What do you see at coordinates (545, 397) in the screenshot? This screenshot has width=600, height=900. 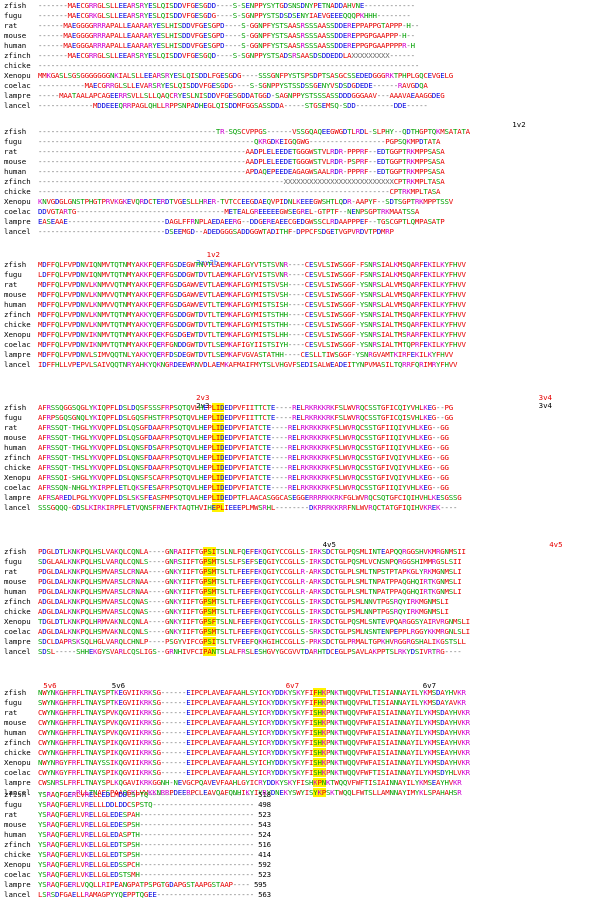 I see `region-annotation: 3v4` at bounding box center [545, 397].